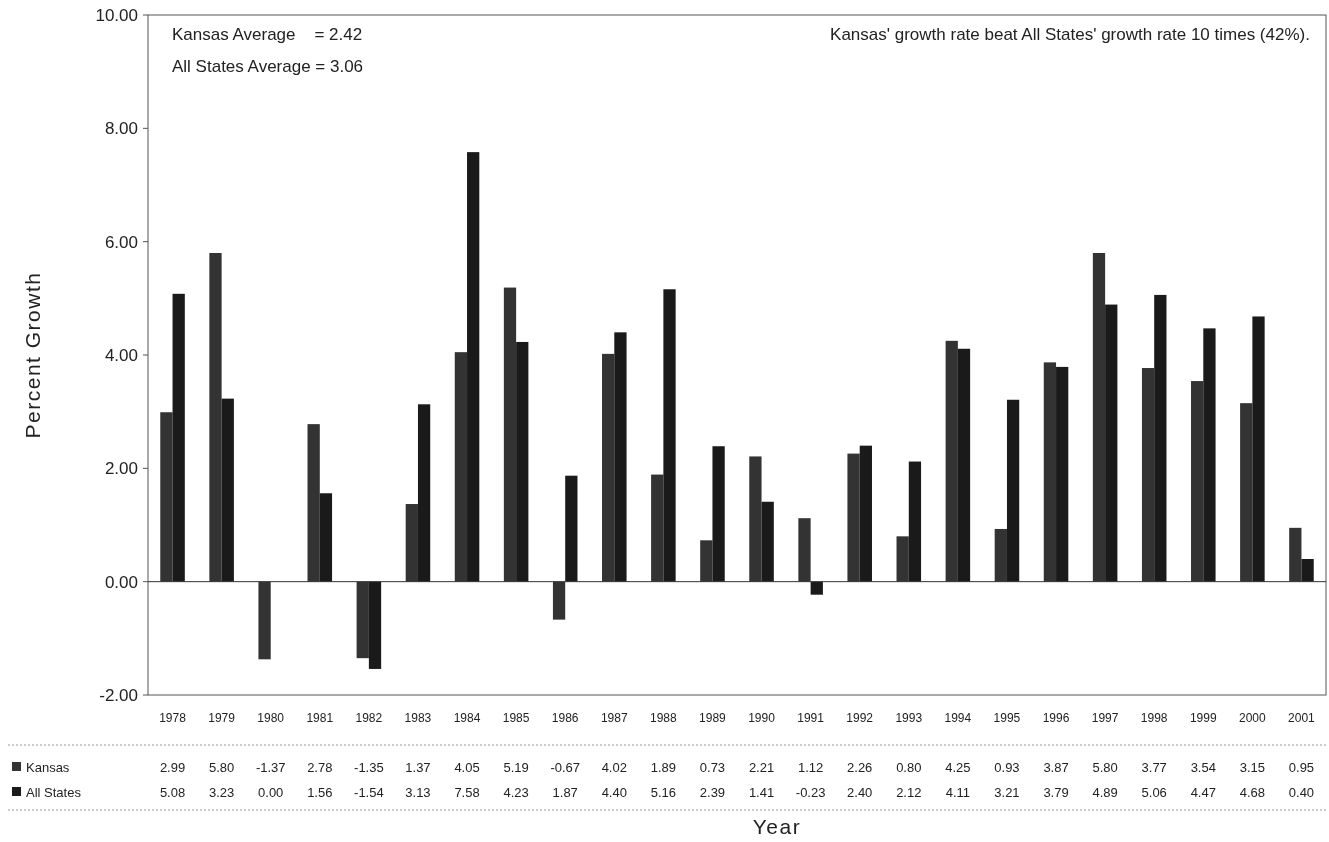 This screenshot has height=842, width=1329. What do you see at coordinates (1301, 767) in the screenshot?
I see `data-label: 0.95` at bounding box center [1301, 767].